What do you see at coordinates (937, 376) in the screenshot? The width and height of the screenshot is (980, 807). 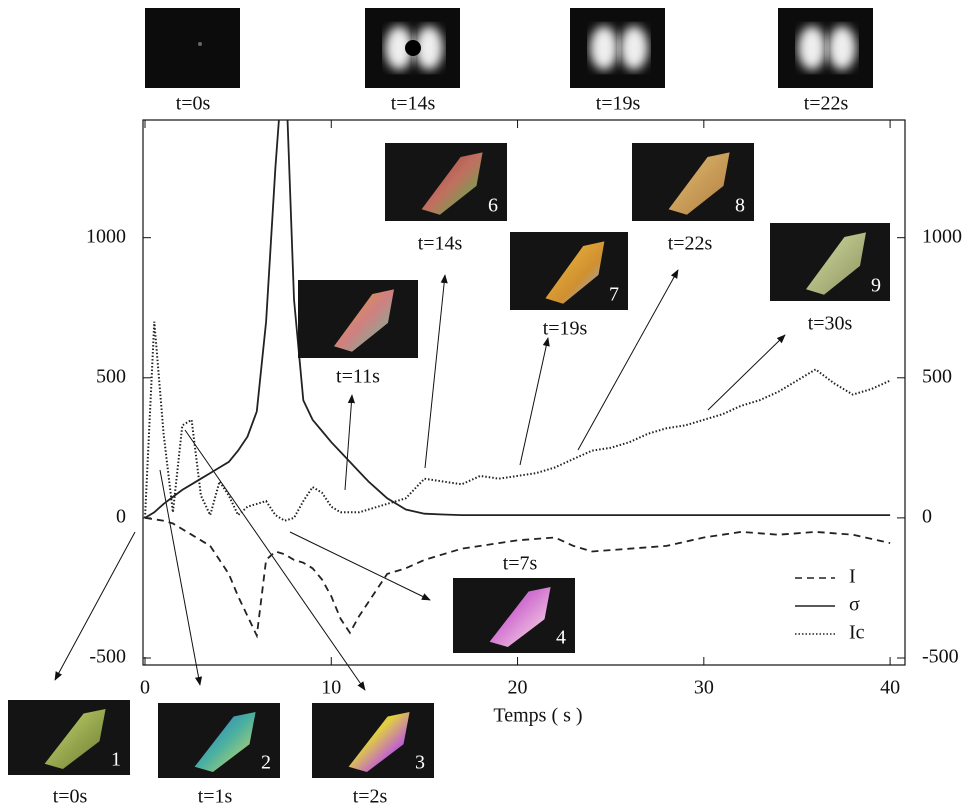 I see `y2-tick-label: 500` at bounding box center [937, 376].